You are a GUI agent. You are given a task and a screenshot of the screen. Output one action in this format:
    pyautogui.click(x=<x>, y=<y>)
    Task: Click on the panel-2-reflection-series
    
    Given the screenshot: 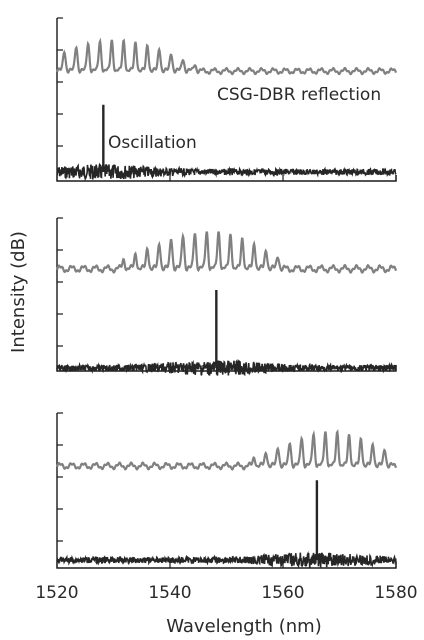 What is the action you would take?
    pyautogui.click(x=226, y=252)
    